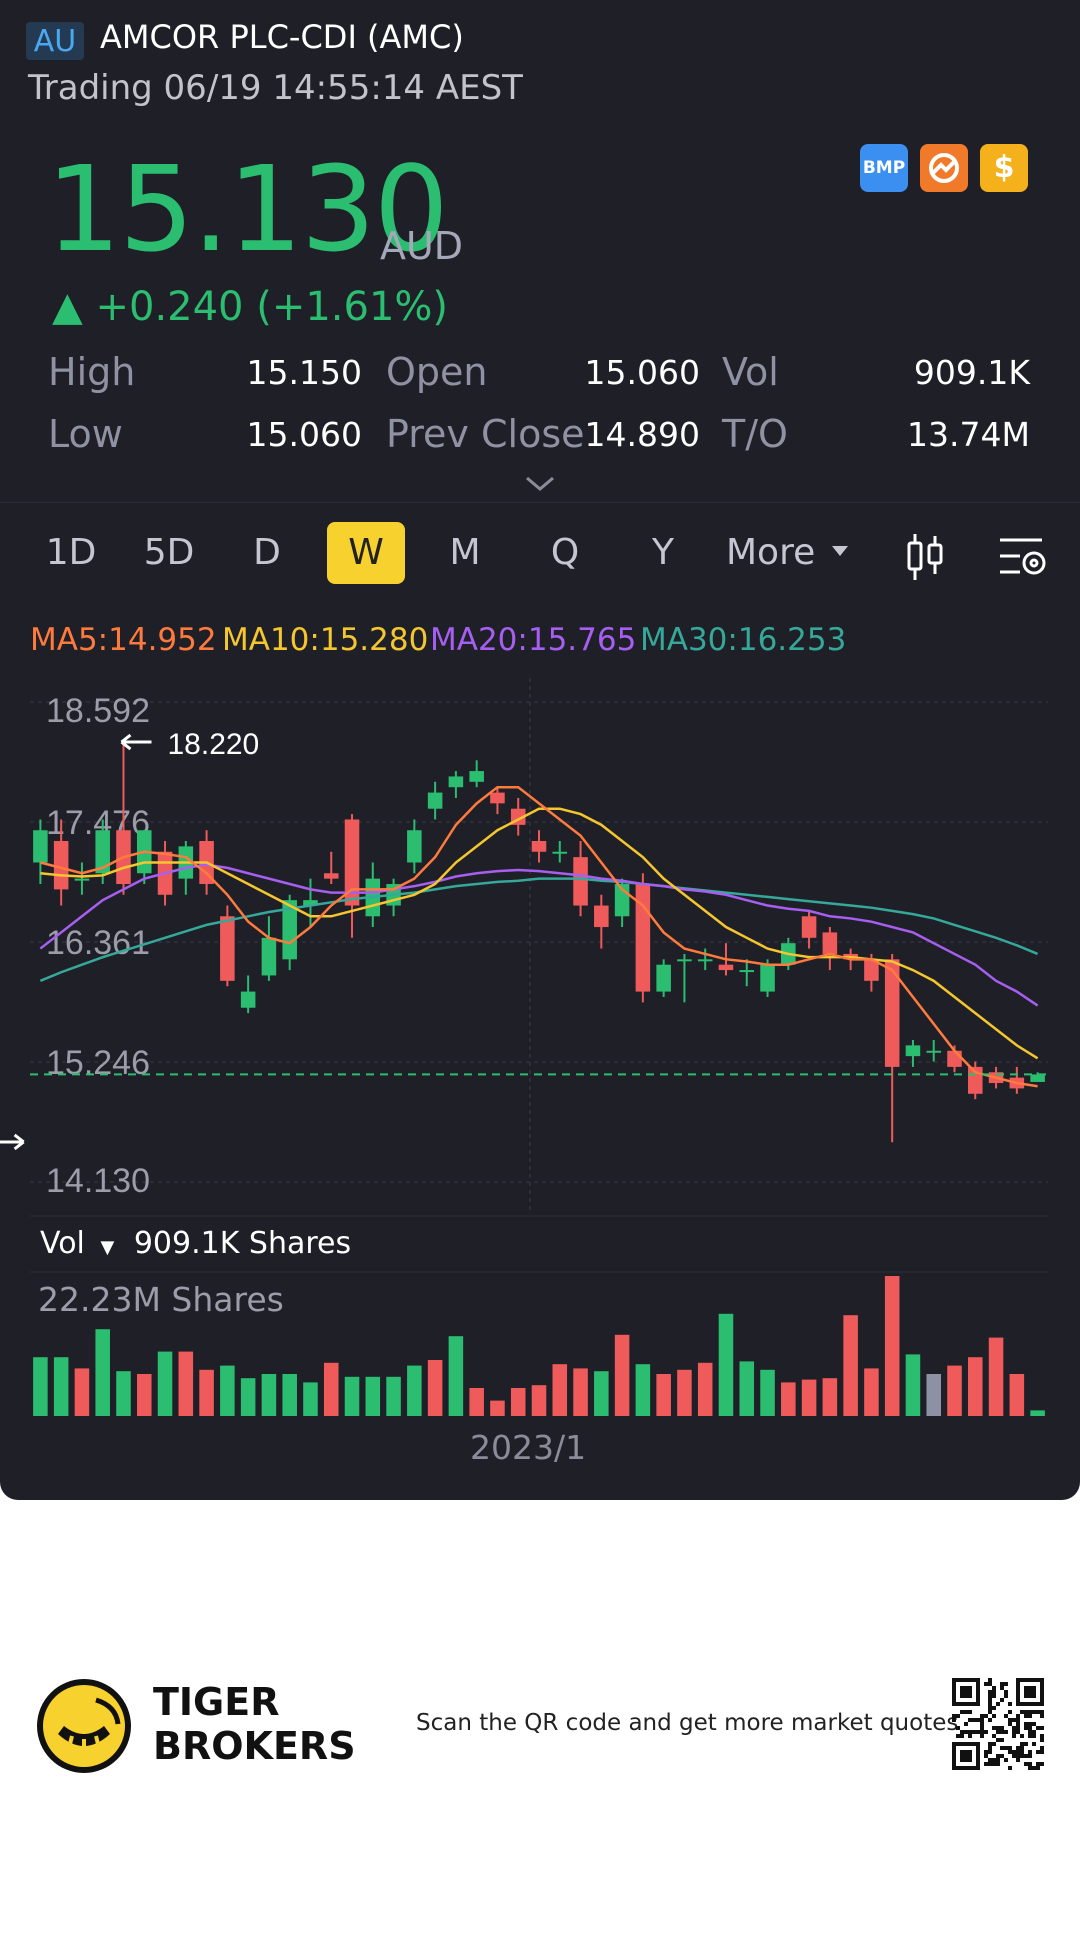  What do you see at coordinates (465, 552) in the screenshot?
I see `tab-m: M` at bounding box center [465, 552].